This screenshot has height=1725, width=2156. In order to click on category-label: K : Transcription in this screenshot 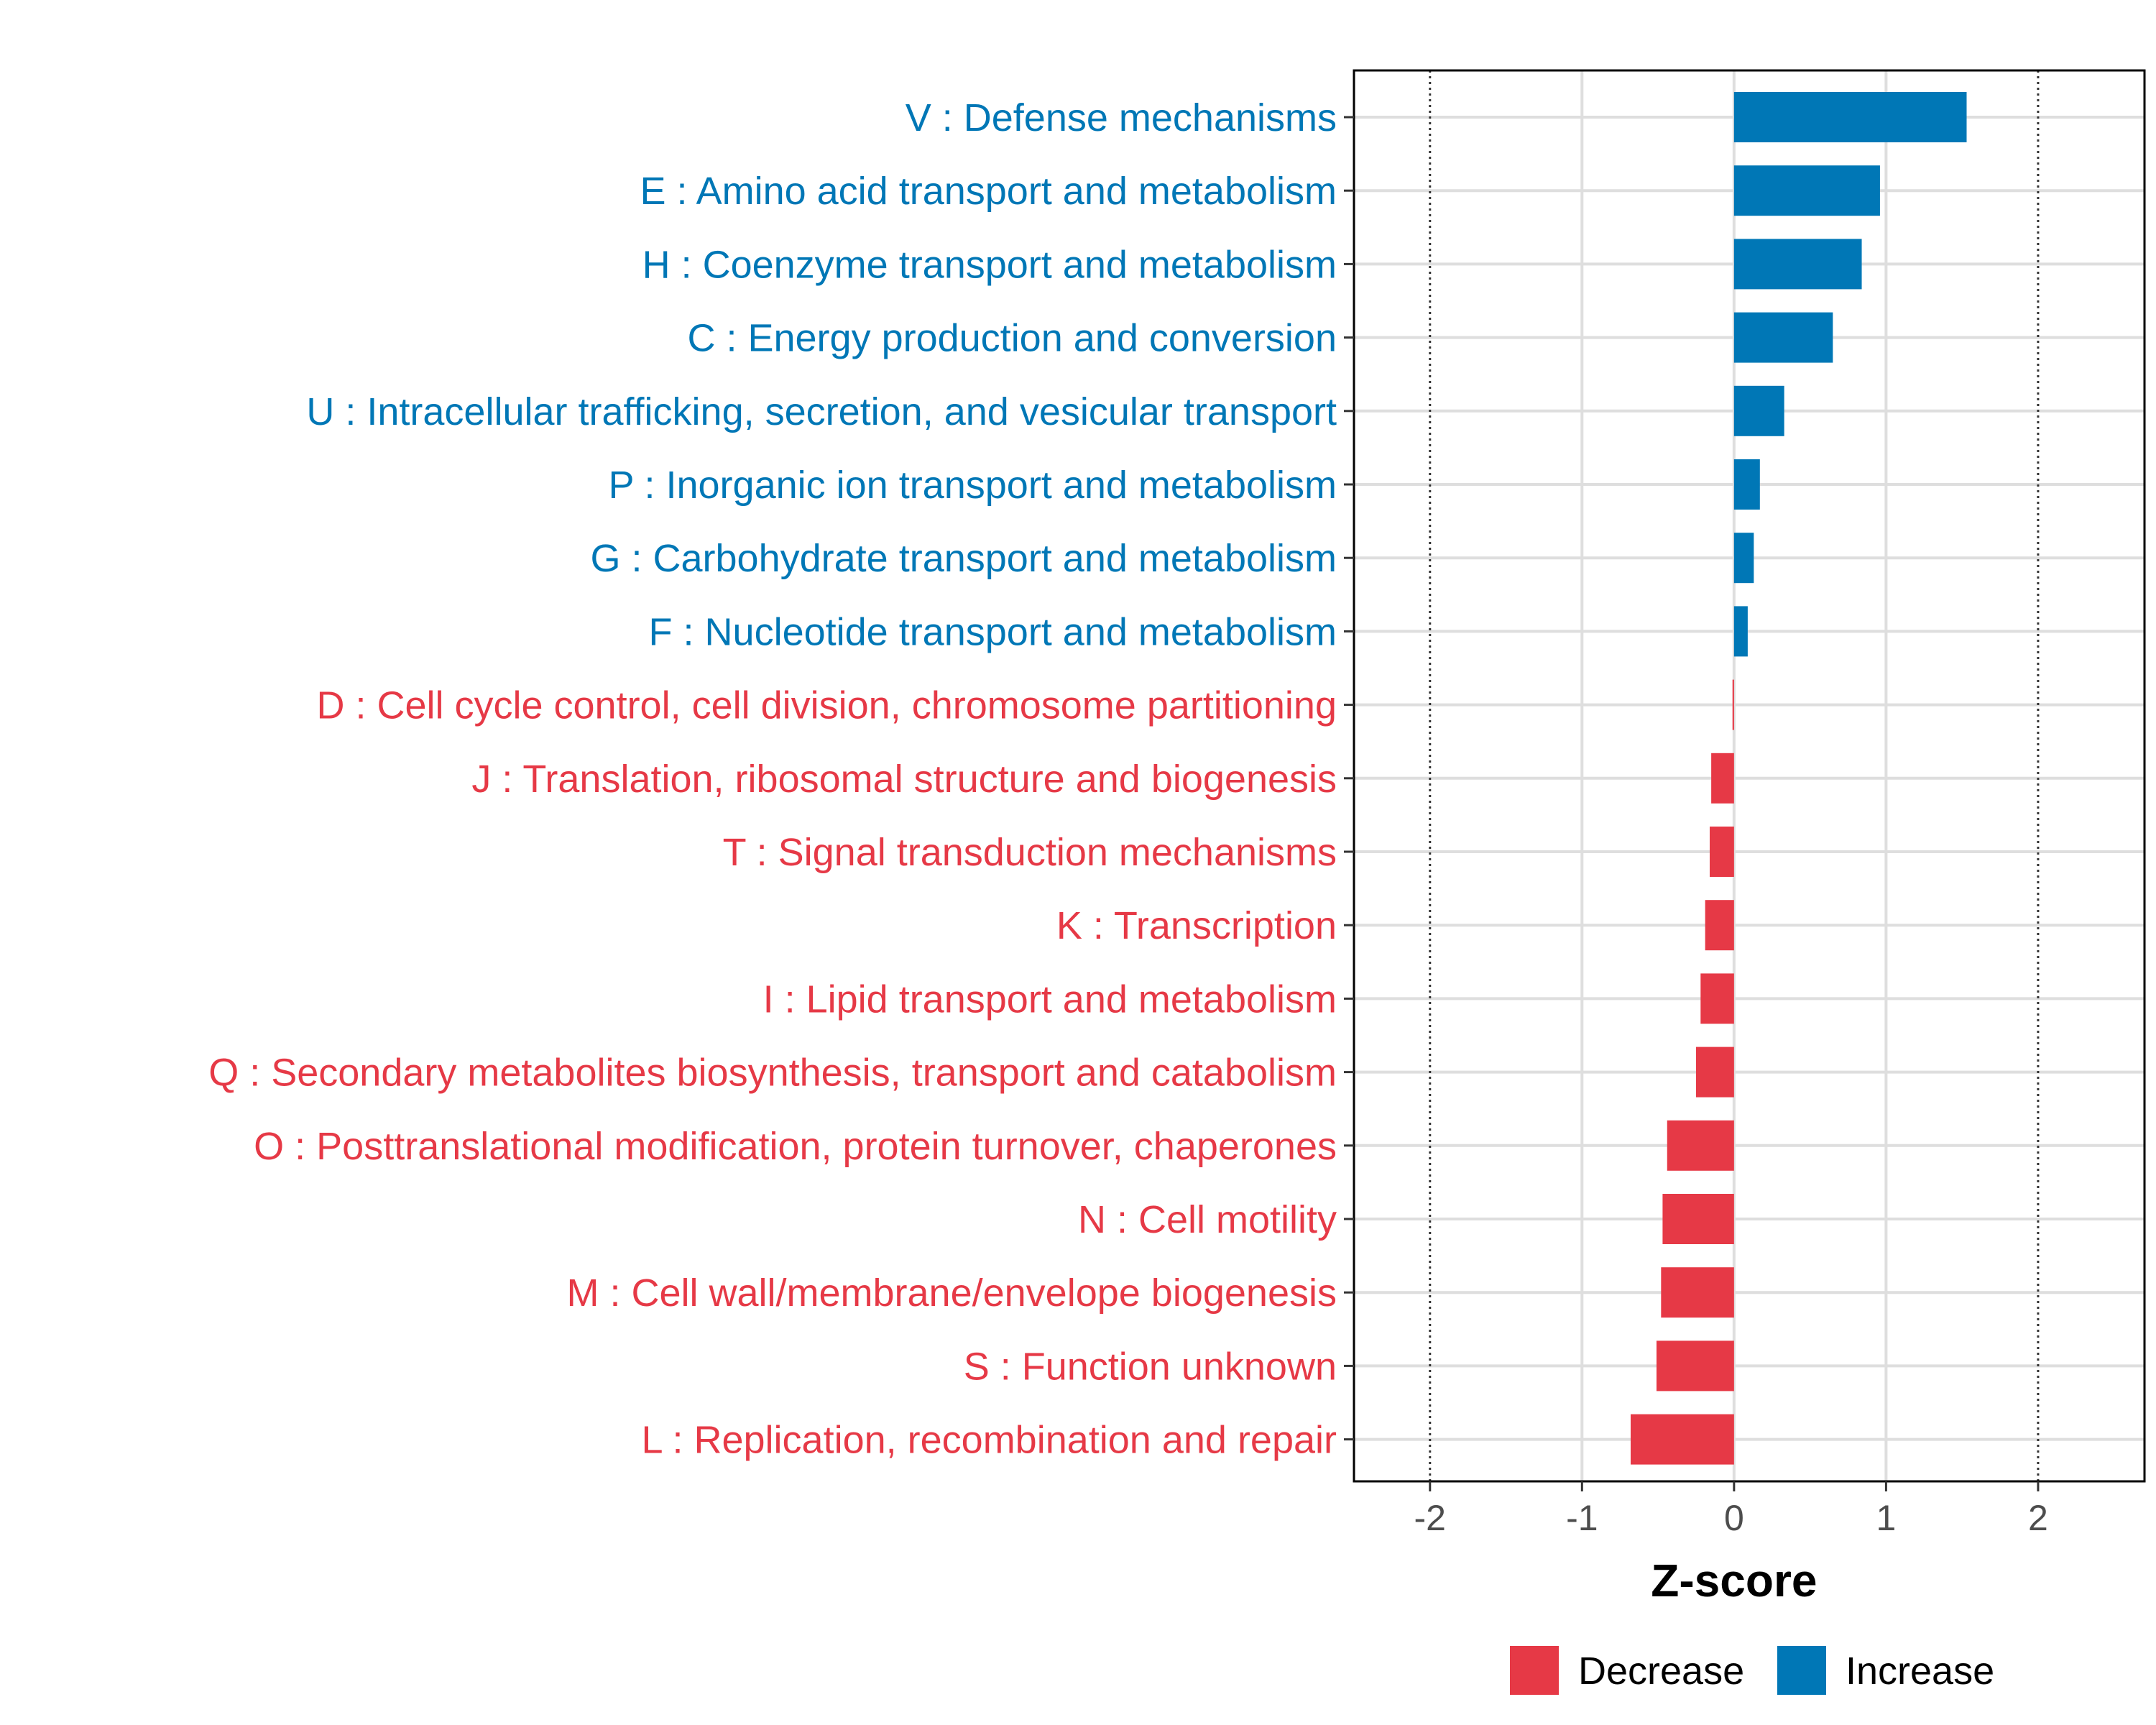, I will do `click(1196, 925)`.